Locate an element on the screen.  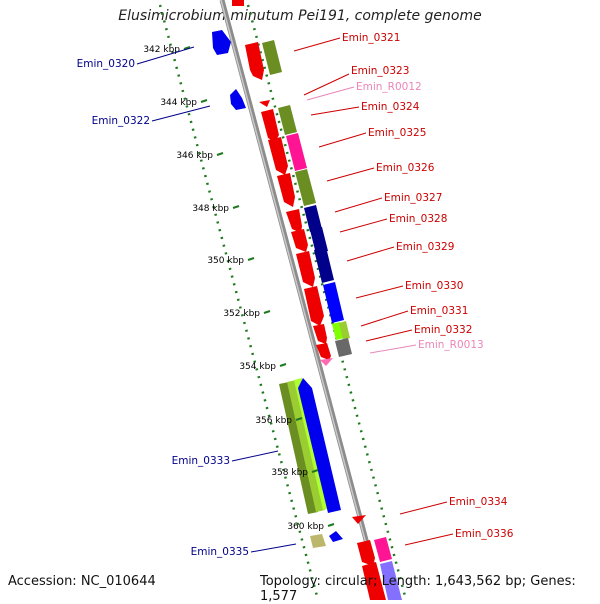
gene-emin-0333-b is located at coordinates (306, 446).